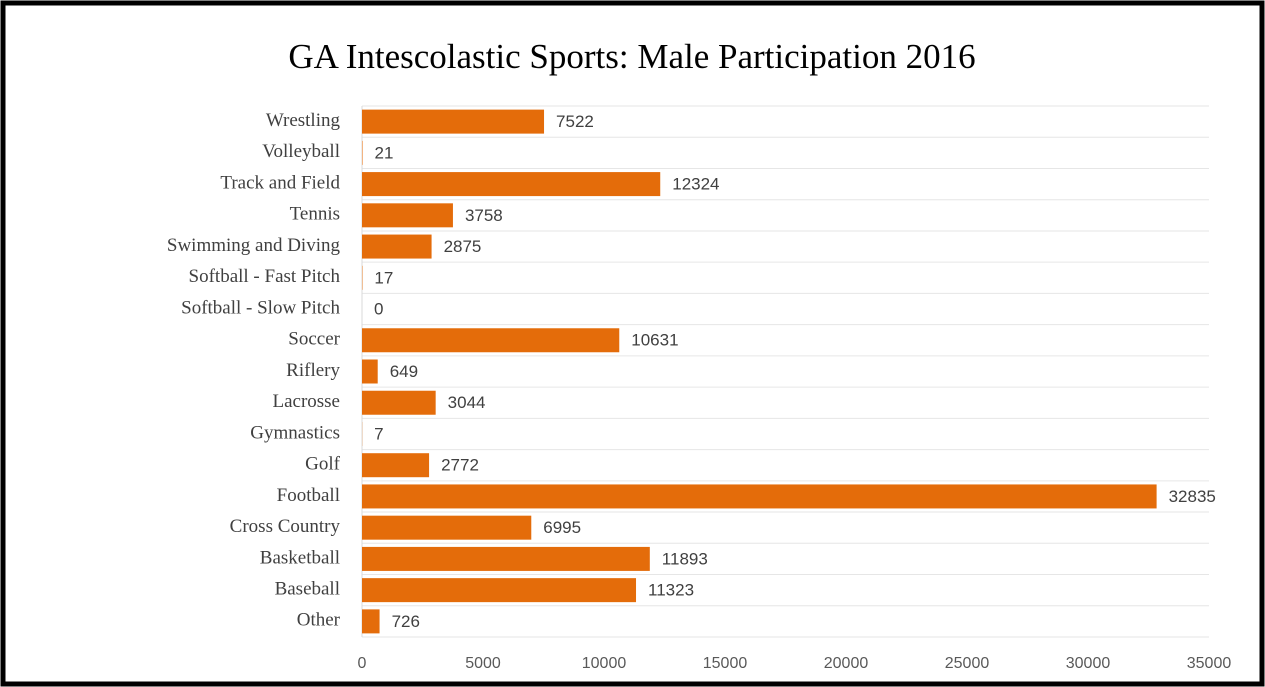 This screenshot has width=1265, height=687. I want to click on y-tick-label: Soccer, so click(314, 339).